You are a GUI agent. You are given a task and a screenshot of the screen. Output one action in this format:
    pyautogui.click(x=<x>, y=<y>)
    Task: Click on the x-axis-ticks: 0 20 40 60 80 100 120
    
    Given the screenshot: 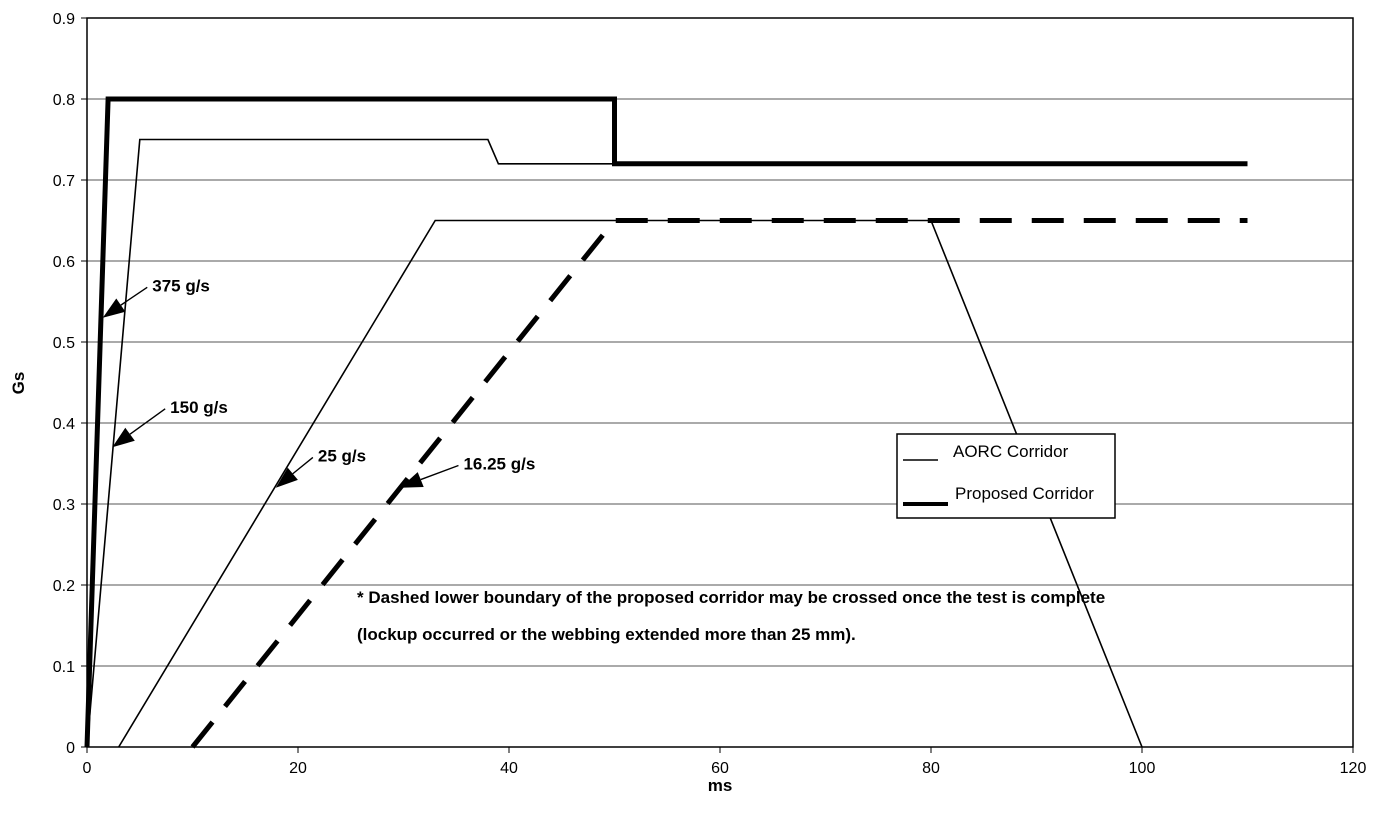 What is the action you would take?
    pyautogui.click(x=725, y=762)
    